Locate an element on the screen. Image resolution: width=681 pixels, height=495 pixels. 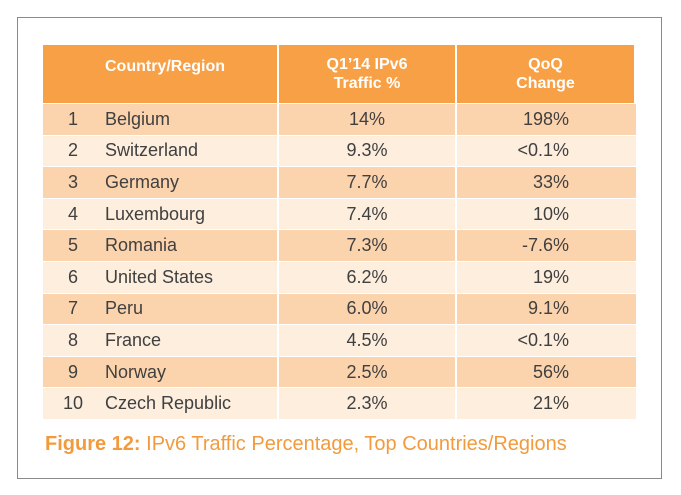
rank-number: 7 is located at coordinates (72, 308).